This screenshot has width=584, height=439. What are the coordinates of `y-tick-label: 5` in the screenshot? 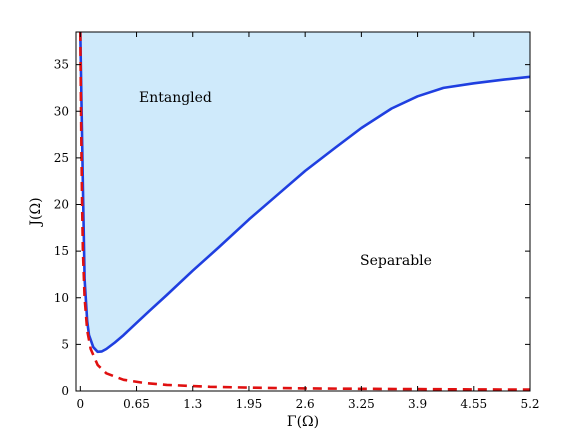 It's located at (65, 344).